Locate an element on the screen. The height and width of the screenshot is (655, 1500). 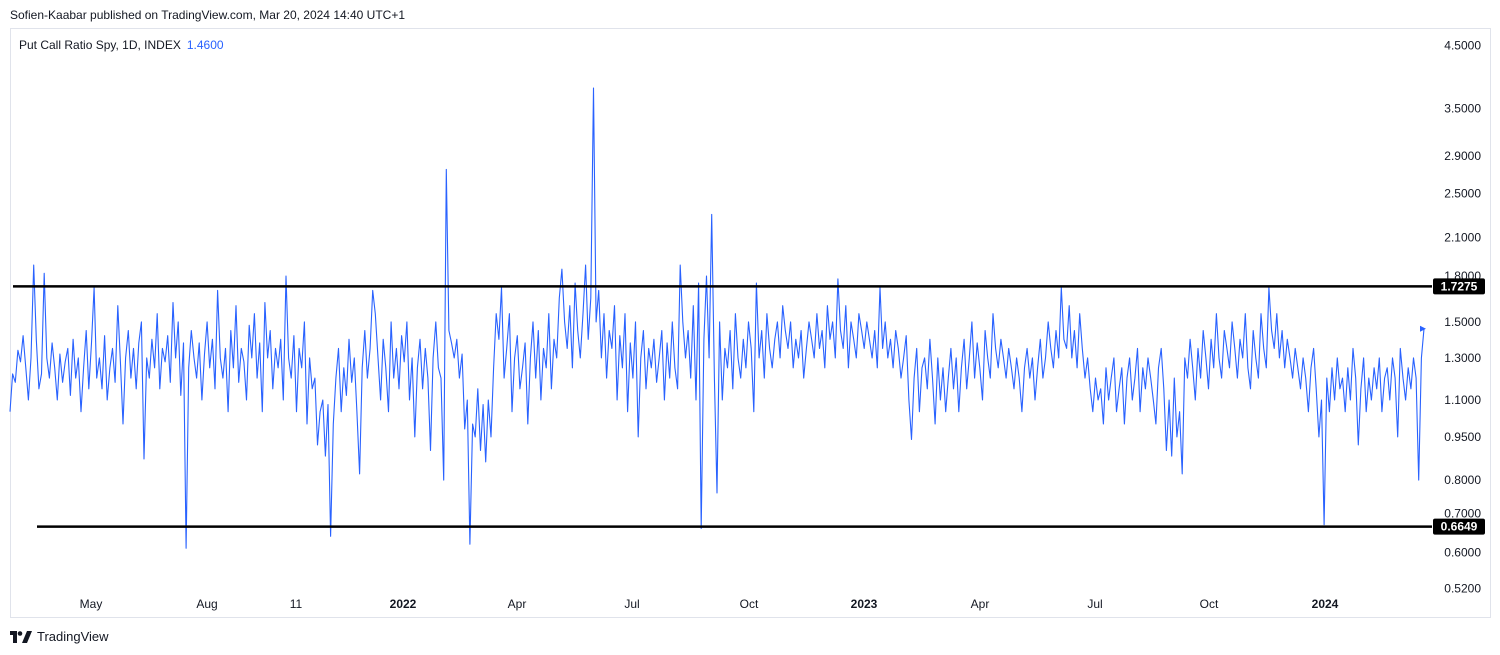
y-tick-label: 2.5000 is located at coordinates (1462, 193).